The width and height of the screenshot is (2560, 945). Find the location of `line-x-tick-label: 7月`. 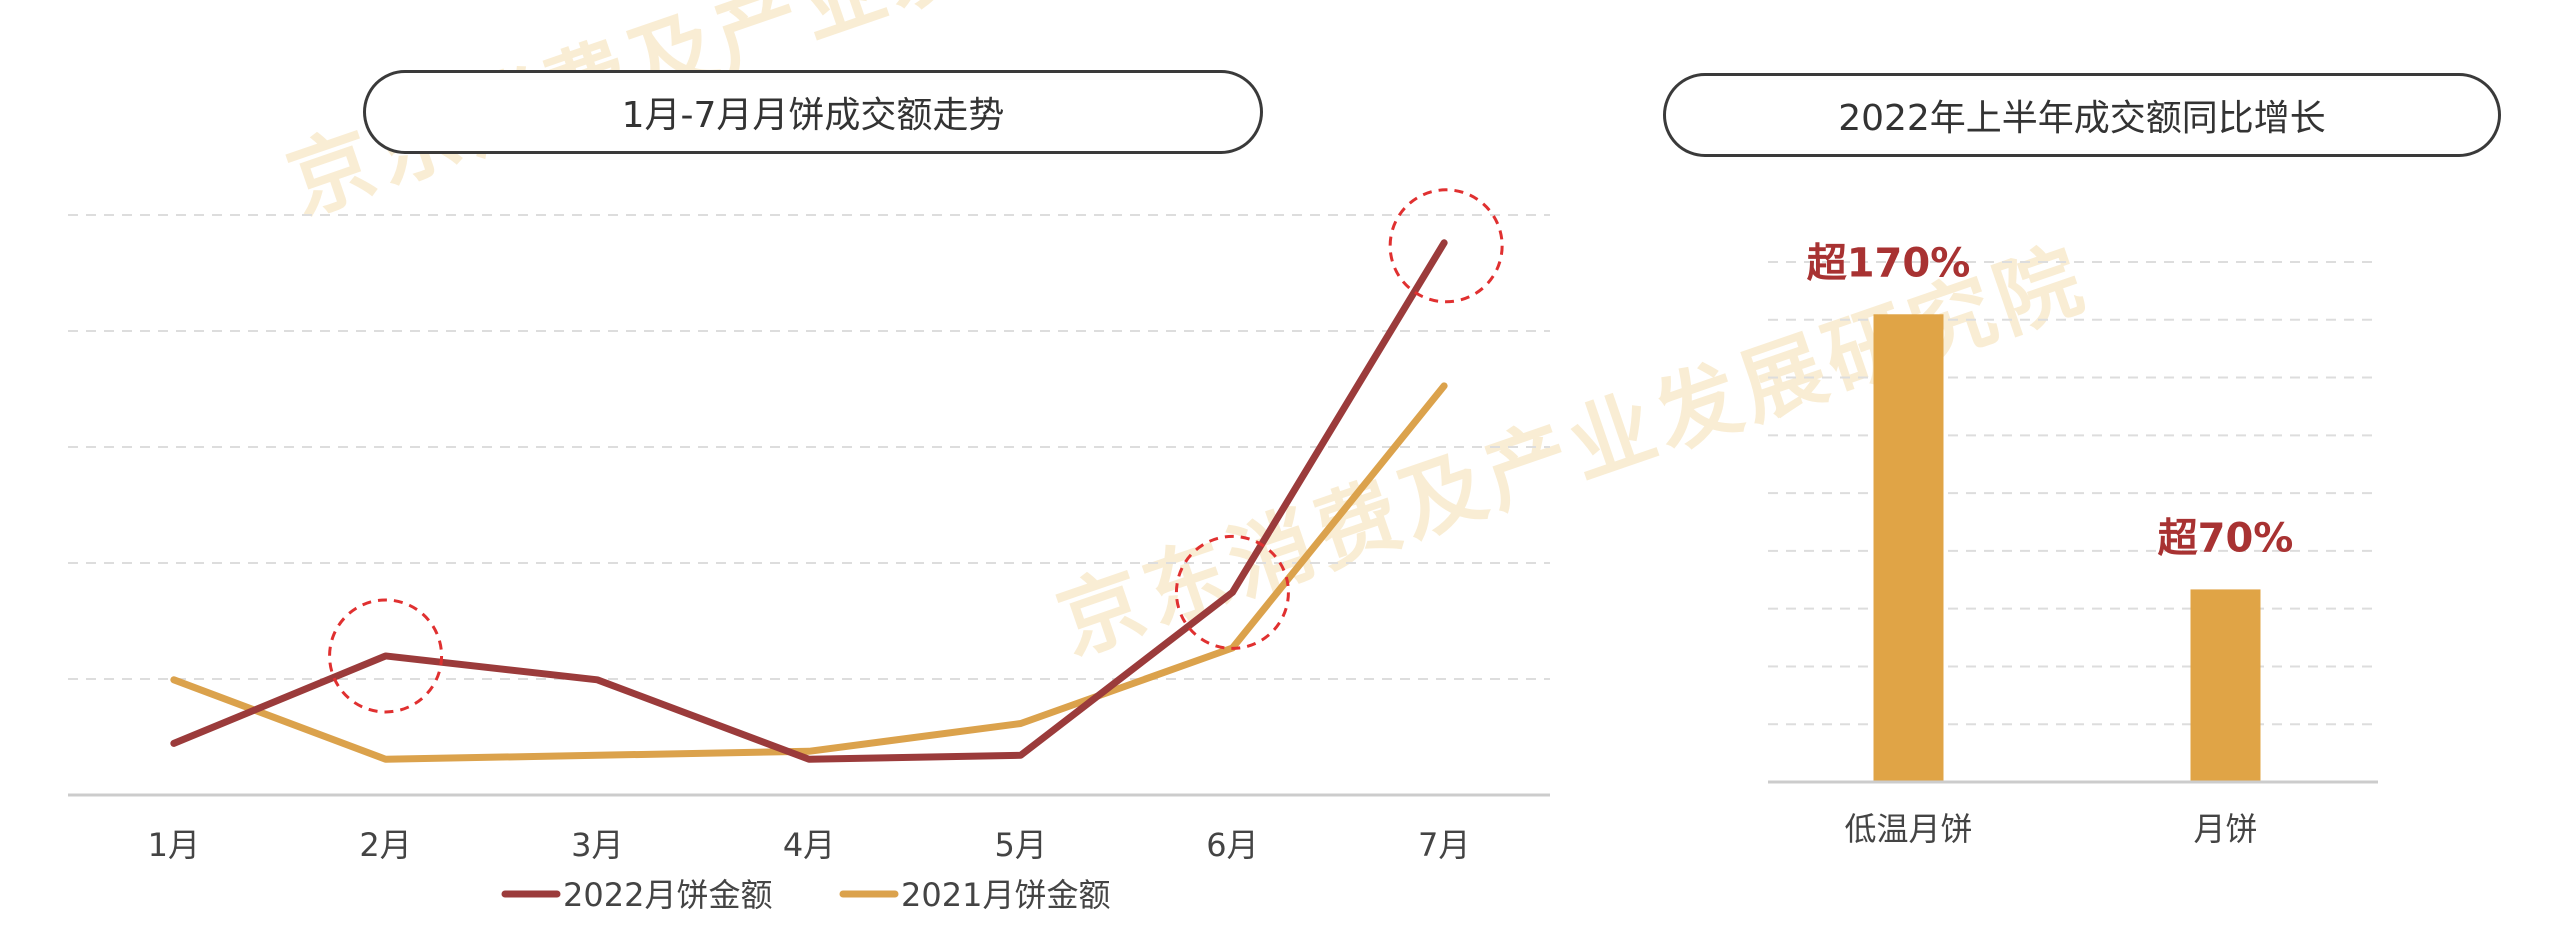

line-x-tick-label: 7月 is located at coordinates (1444, 845).